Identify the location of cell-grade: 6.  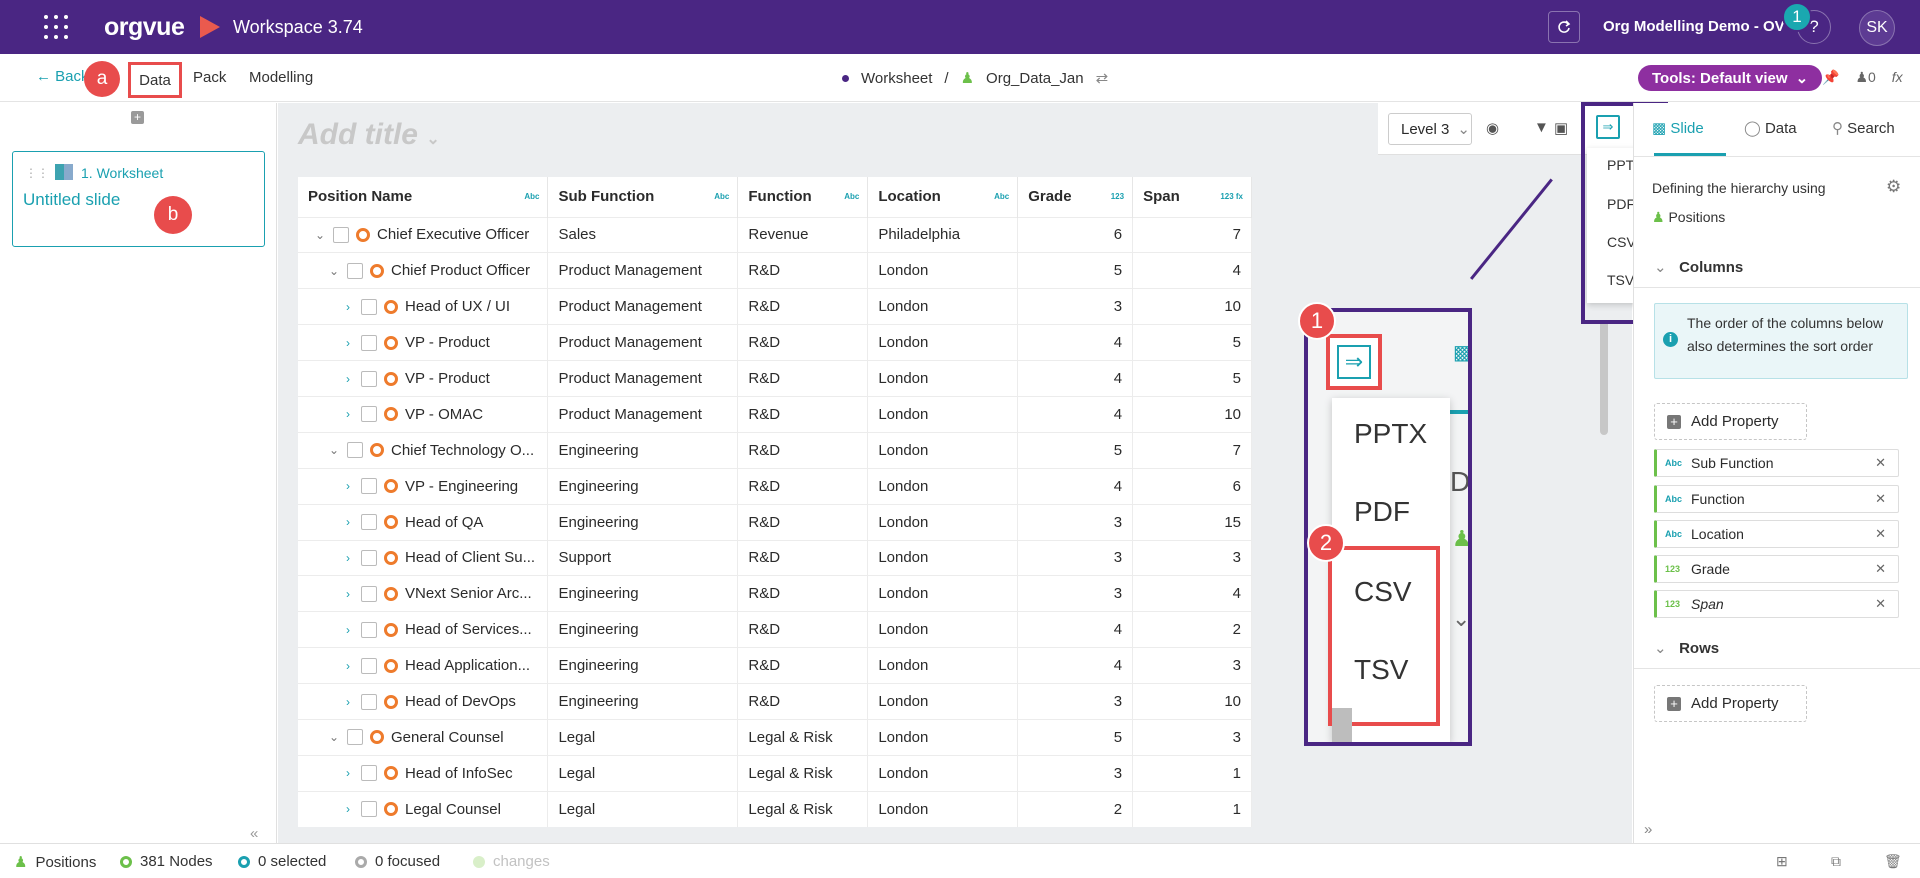
(1075, 234).